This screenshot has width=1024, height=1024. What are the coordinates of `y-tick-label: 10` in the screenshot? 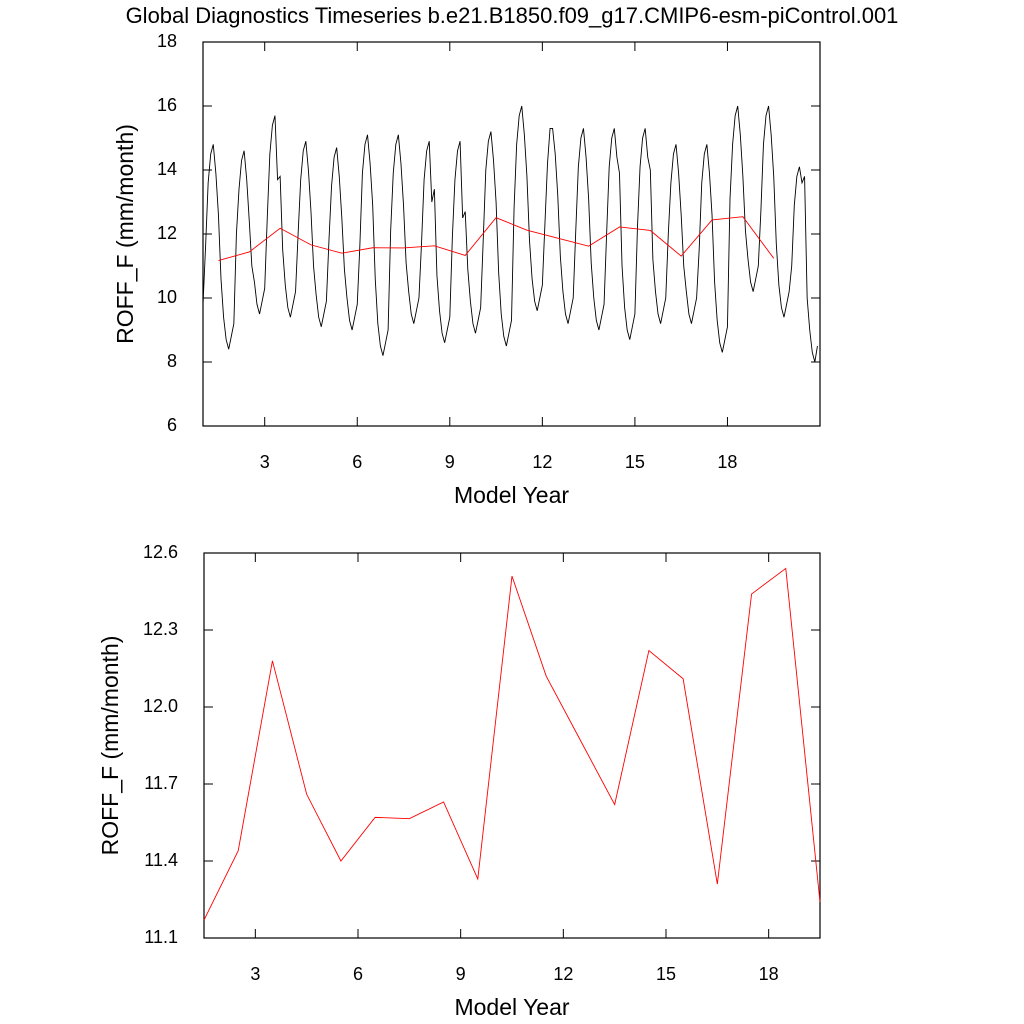 It's located at (167, 297).